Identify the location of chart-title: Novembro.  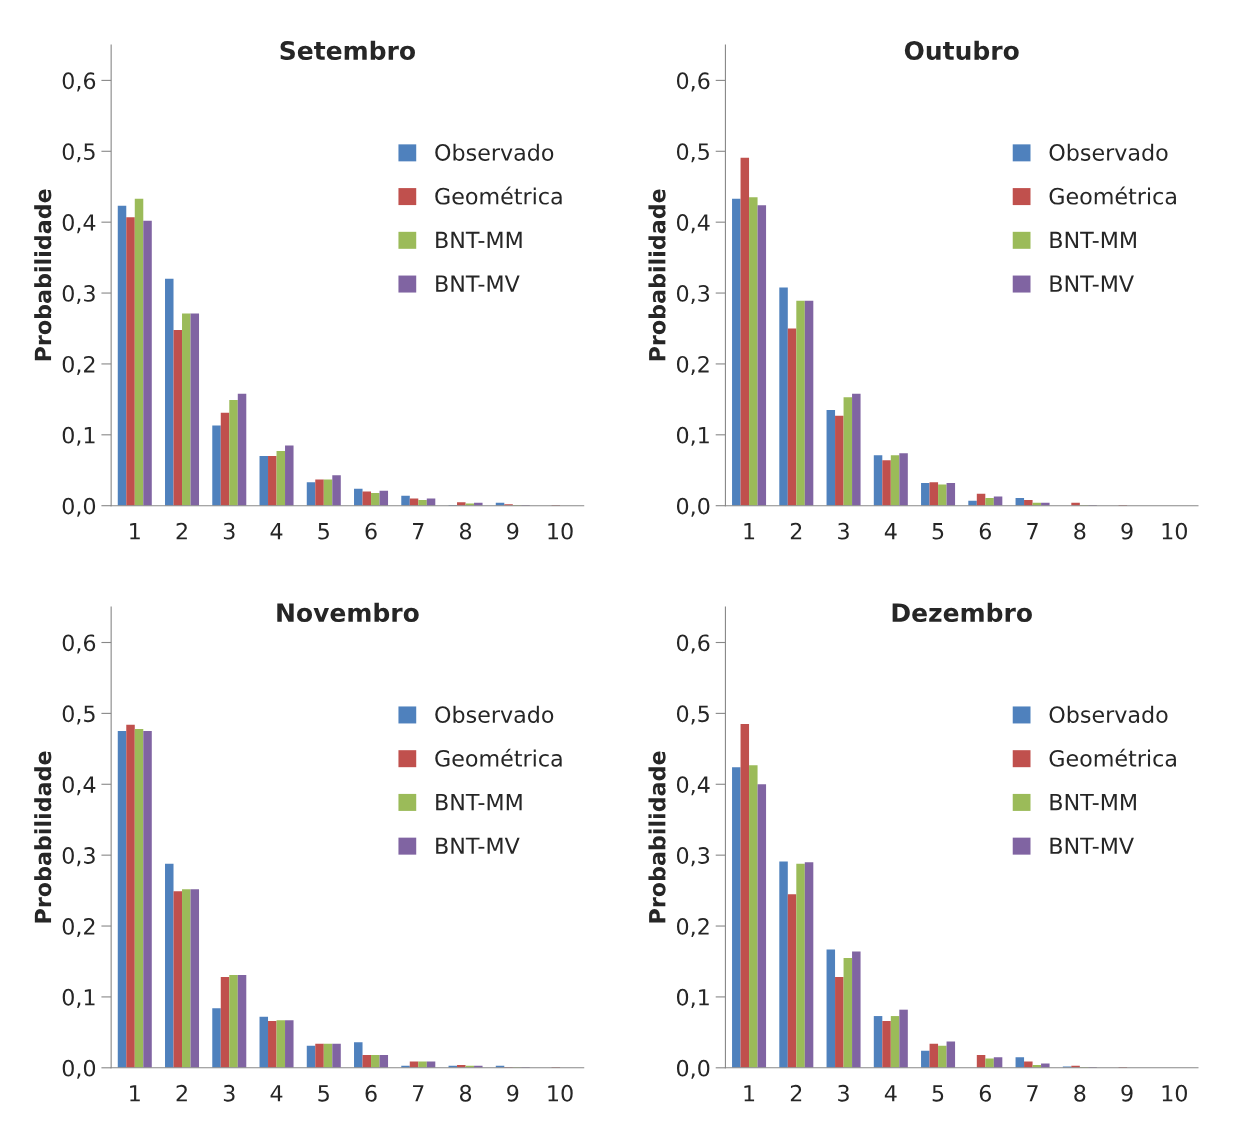
(348, 612).